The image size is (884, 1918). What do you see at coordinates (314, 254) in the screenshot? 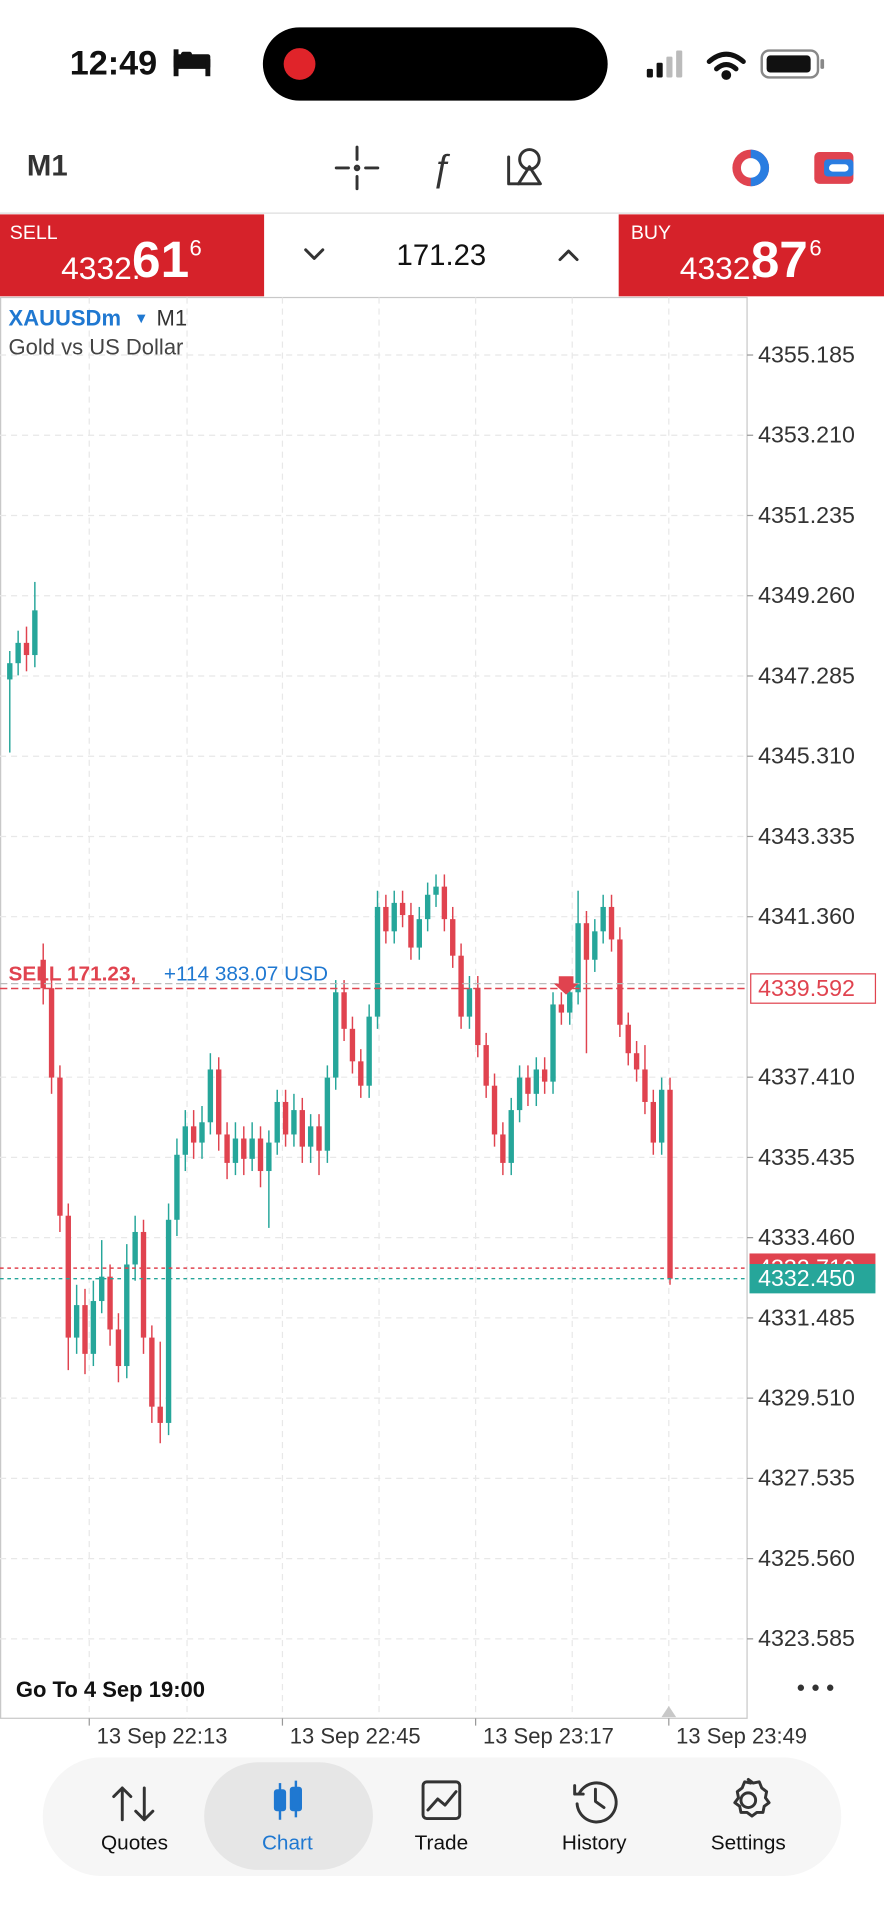
I see `volume-down` at bounding box center [314, 254].